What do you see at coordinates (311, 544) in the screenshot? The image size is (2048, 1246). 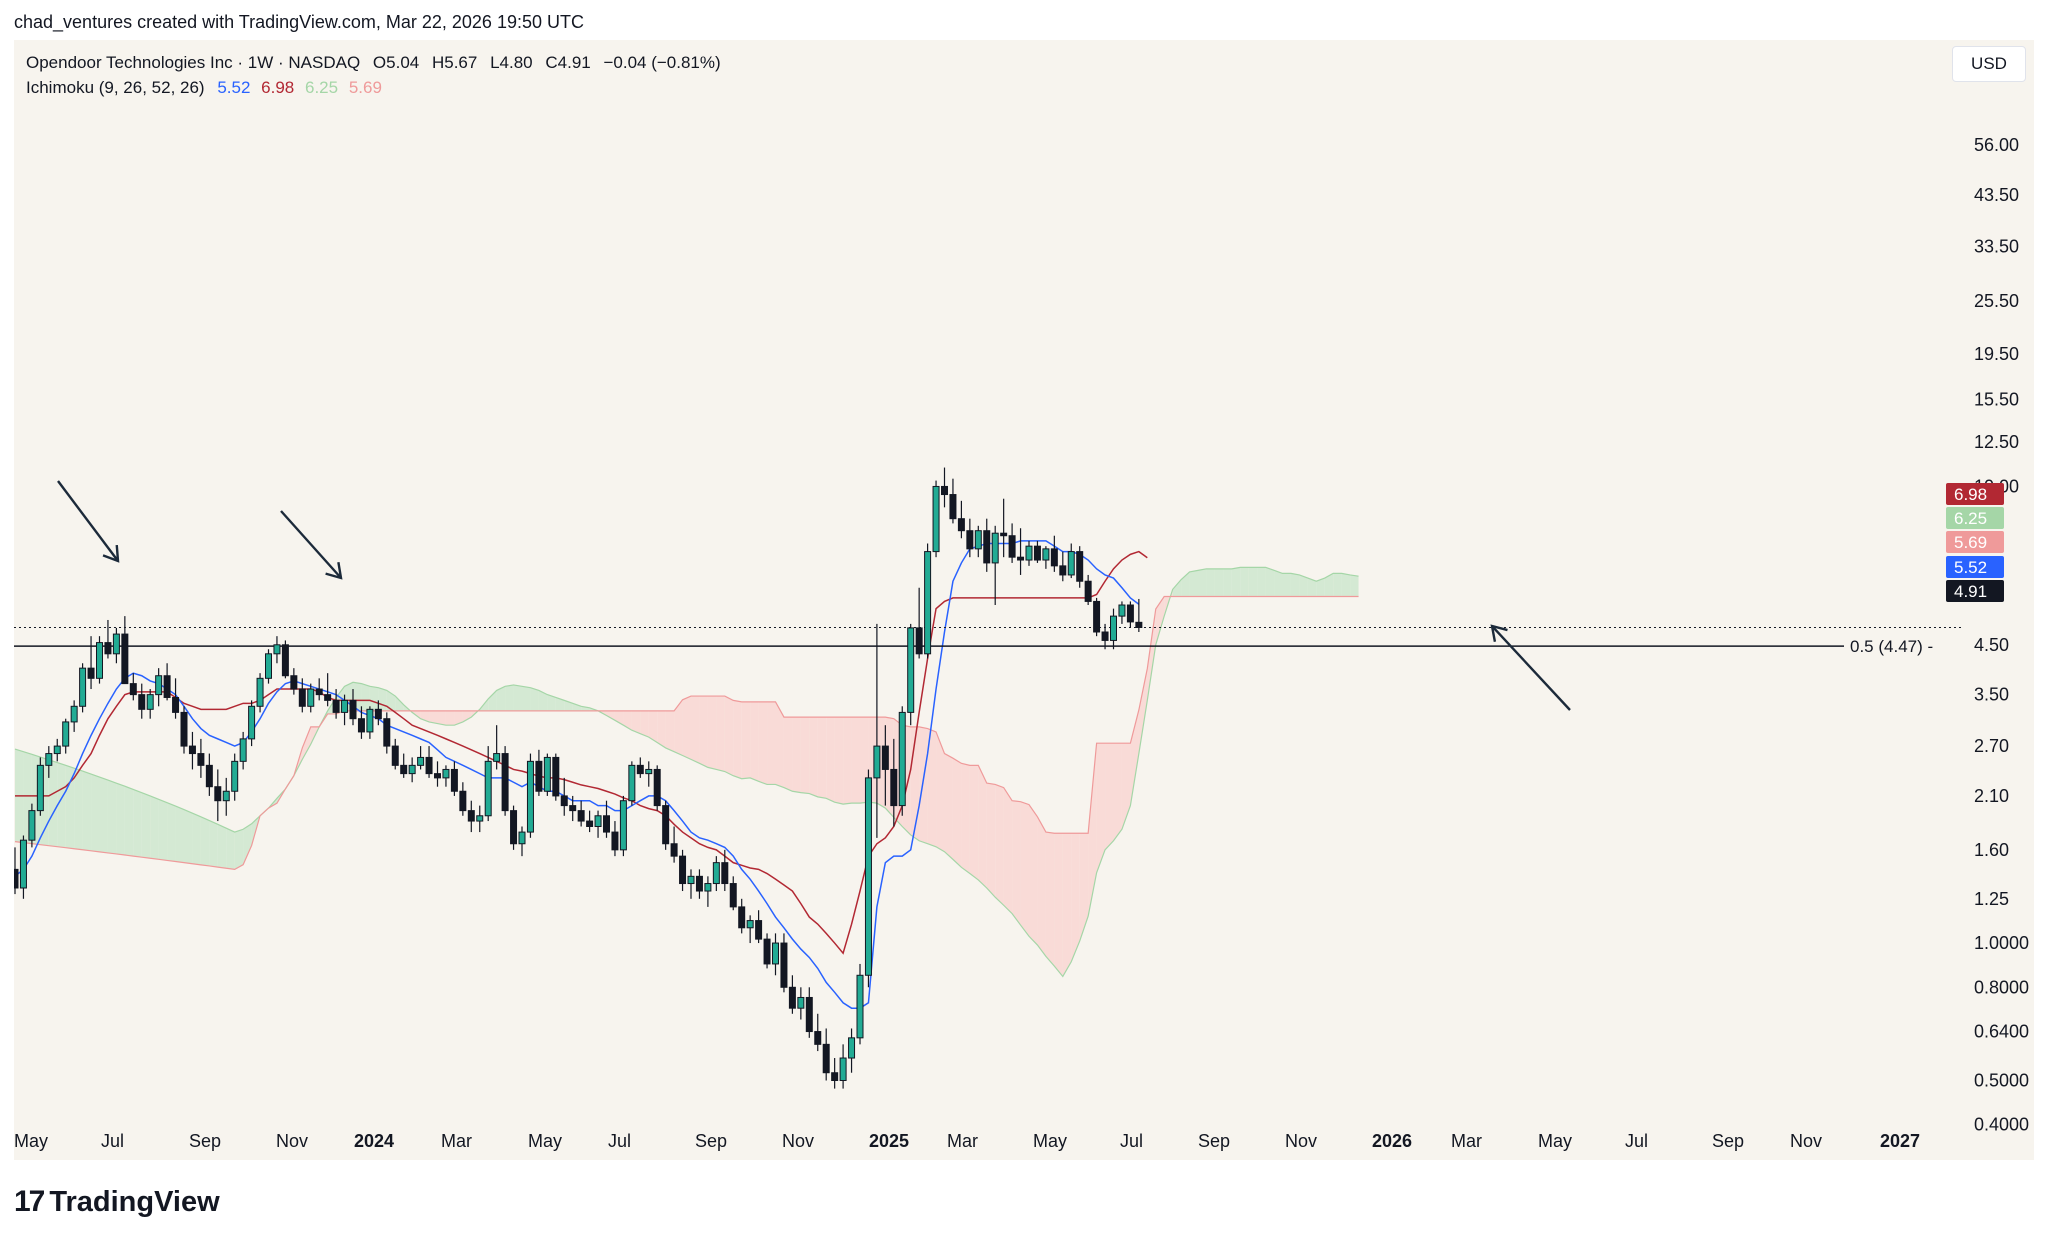 I see `arrow-shaft` at bounding box center [311, 544].